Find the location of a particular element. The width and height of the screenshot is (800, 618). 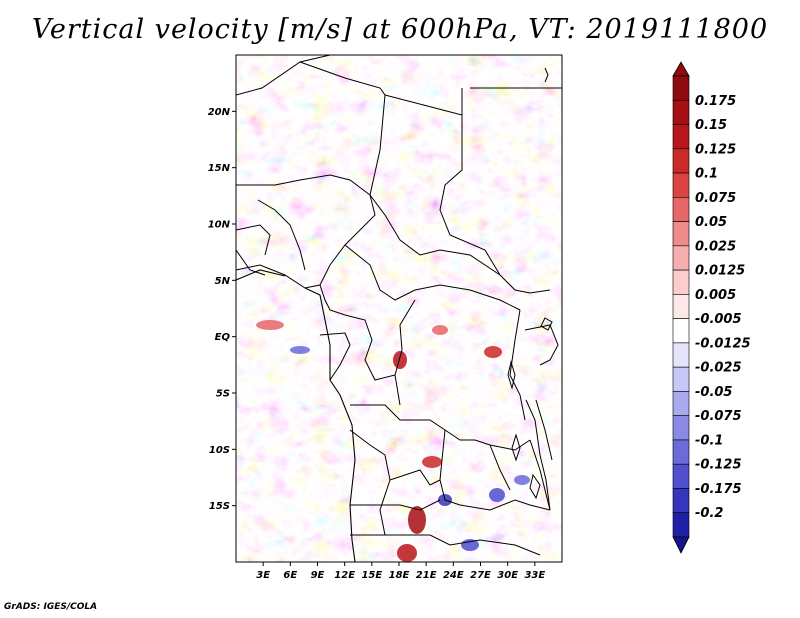

lat-tick-label: 15N is located at coordinates (219, 168).